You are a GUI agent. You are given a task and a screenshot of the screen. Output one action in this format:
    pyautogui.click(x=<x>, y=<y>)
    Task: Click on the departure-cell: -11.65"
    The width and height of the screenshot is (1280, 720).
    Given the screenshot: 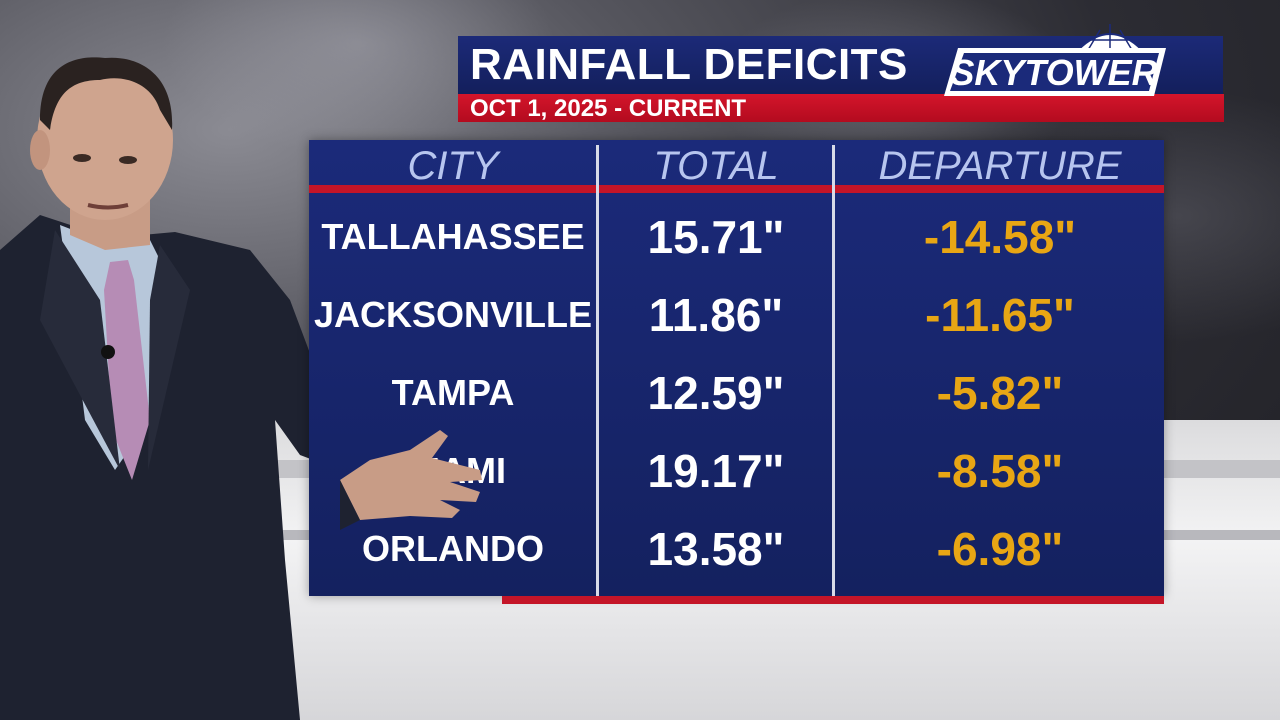 What is the action you would take?
    pyautogui.click(x=1000, y=315)
    